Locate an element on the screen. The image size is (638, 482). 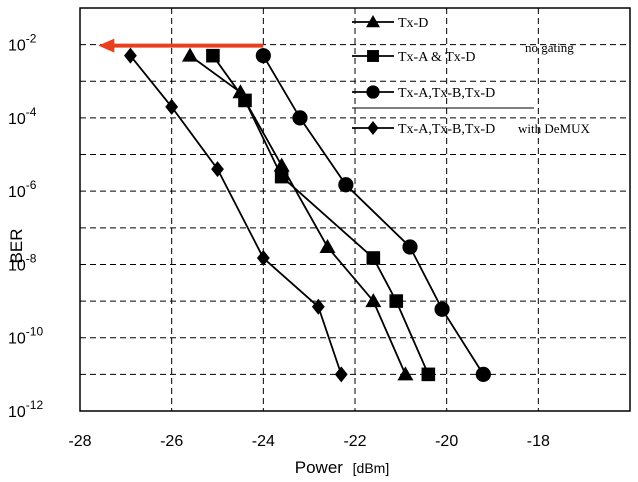
legend-marker-circle is located at coordinates (373, 92).